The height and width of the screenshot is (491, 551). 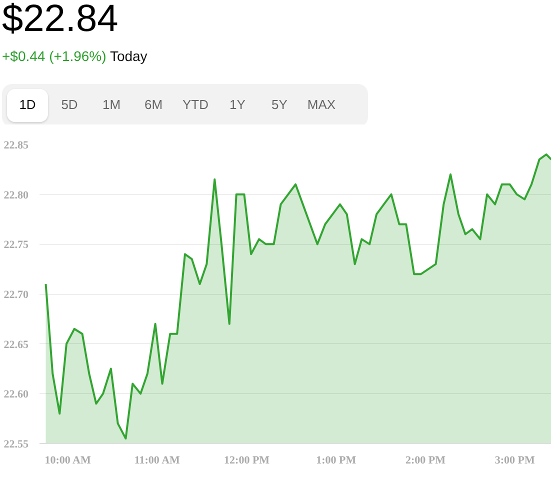 What do you see at coordinates (129, 56) in the screenshot?
I see `text: Today` at bounding box center [129, 56].